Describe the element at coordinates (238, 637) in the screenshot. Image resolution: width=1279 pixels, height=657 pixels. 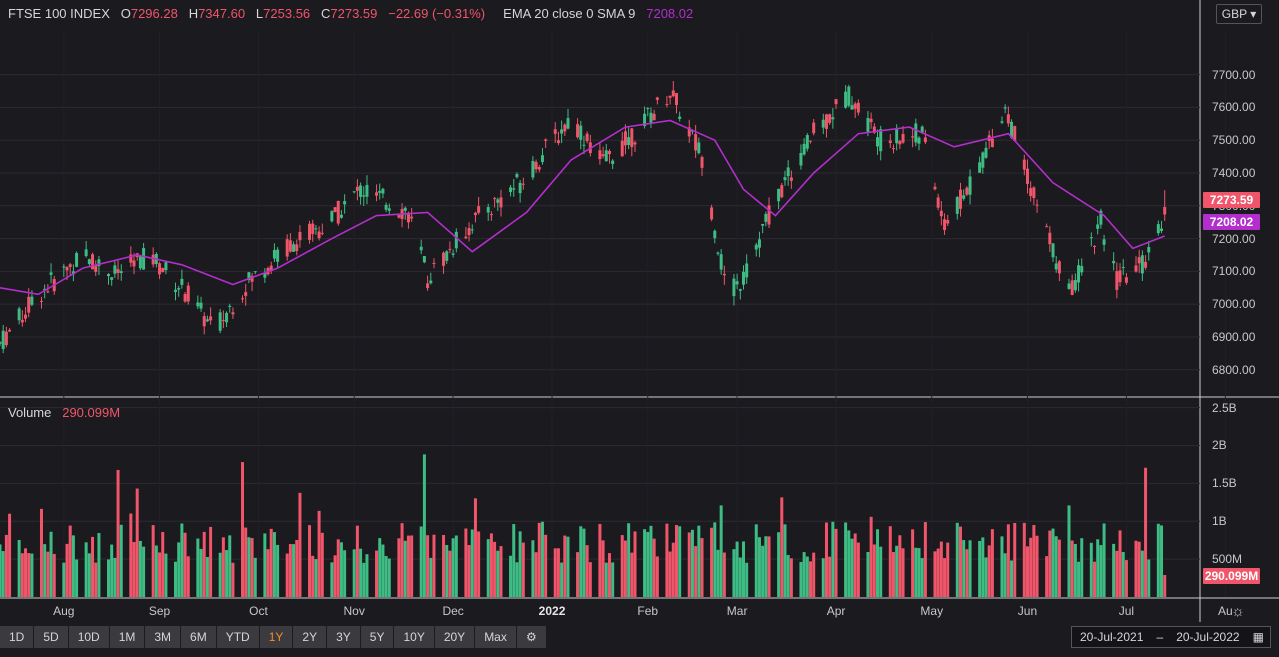
I see `range-button-ytd: YTD` at that location.